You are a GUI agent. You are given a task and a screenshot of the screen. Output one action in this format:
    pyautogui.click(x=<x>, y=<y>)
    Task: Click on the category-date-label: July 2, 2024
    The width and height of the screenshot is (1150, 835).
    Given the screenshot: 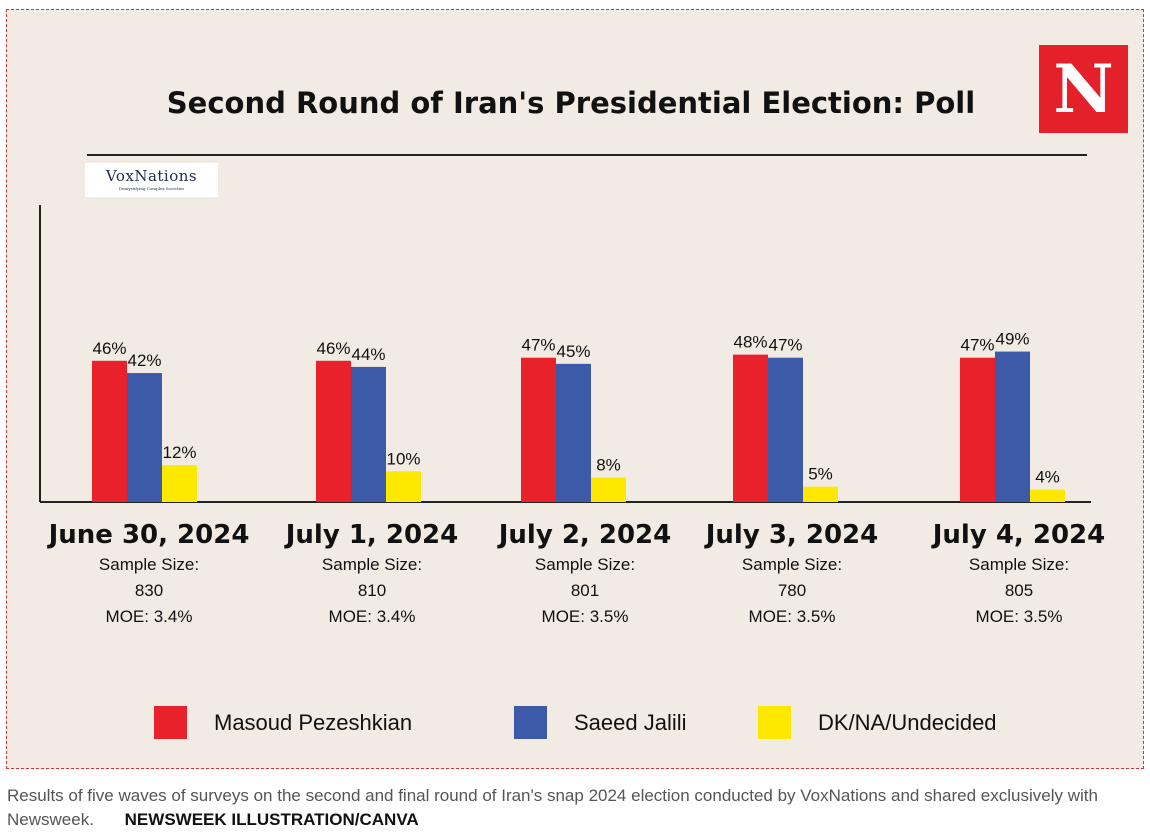 What is the action you would take?
    pyautogui.click(x=584, y=535)
    